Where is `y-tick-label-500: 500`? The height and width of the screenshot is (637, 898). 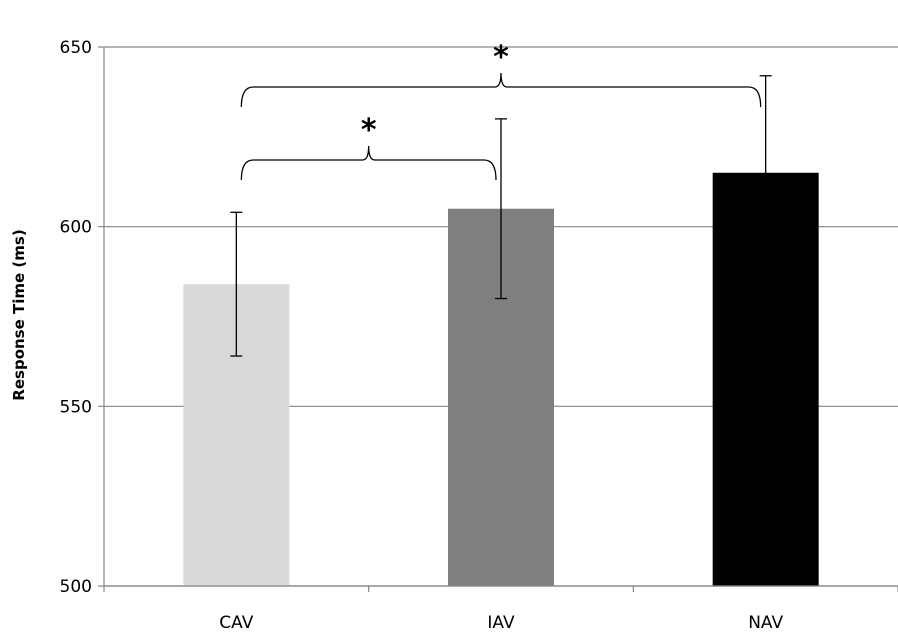
y-tick-label-500: 500 is located at coordinates (76, 587).